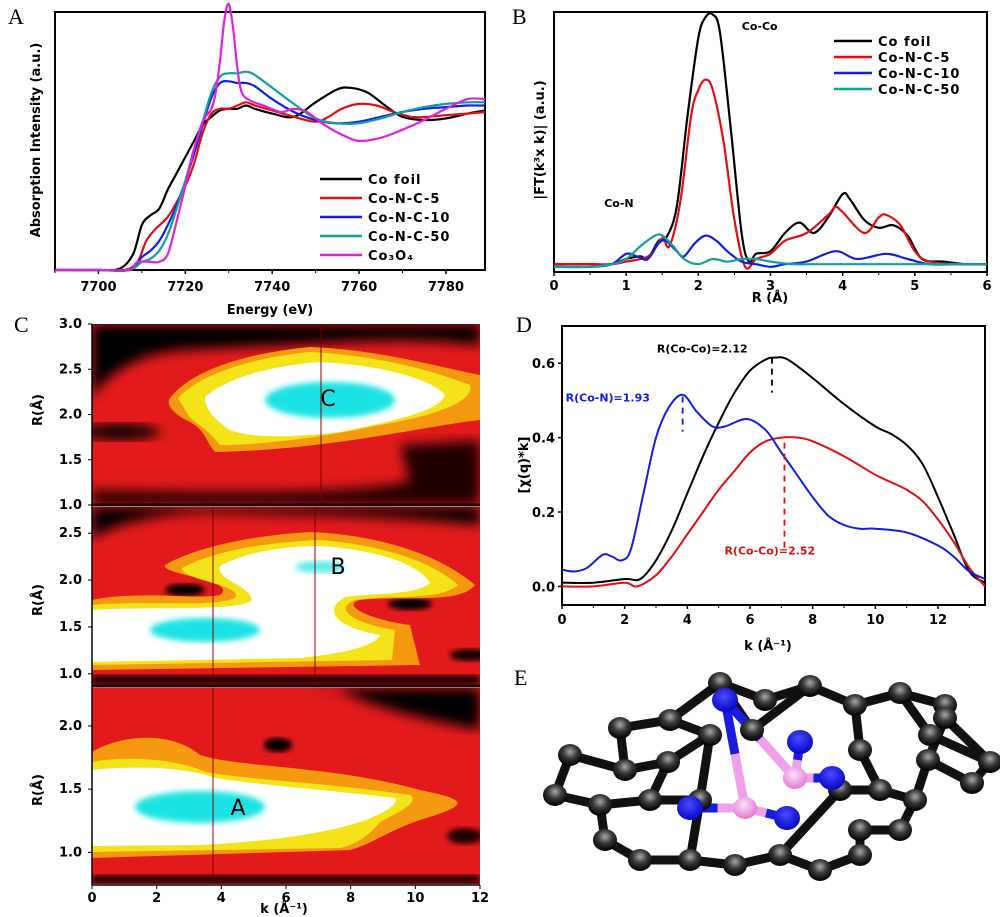 This screenshot has height=917, width=1000. I want to click on x-tick-label-c: 8, so click(350, 898).